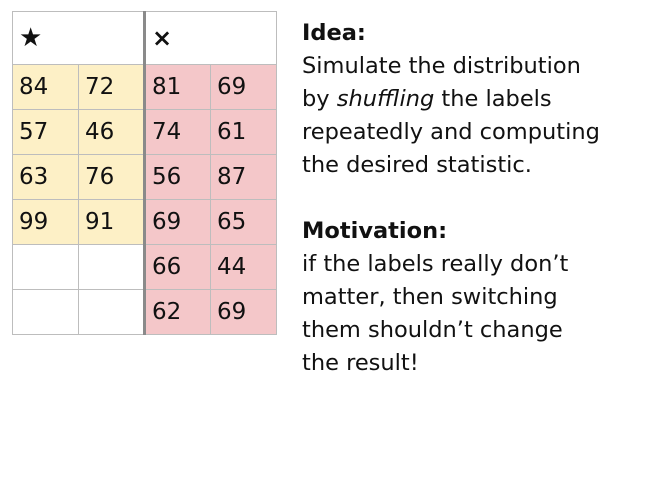 The height and width of the screenshot is (487, 649). I want to click on idea-line-end: the labels, so click(493, 99).